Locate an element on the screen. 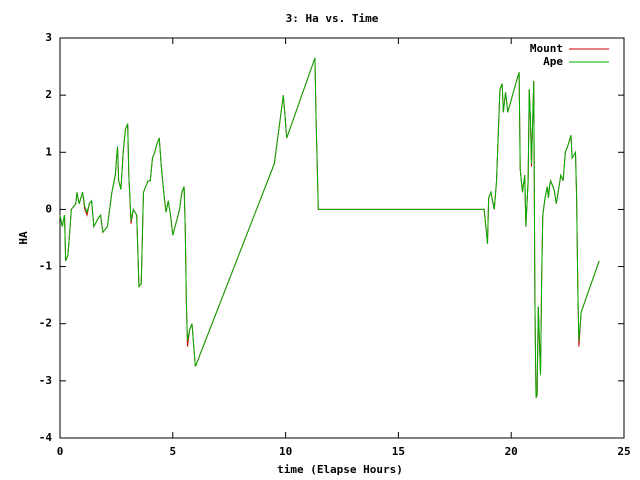  y-tick-label: -2 is located at coordinates (45, 323).